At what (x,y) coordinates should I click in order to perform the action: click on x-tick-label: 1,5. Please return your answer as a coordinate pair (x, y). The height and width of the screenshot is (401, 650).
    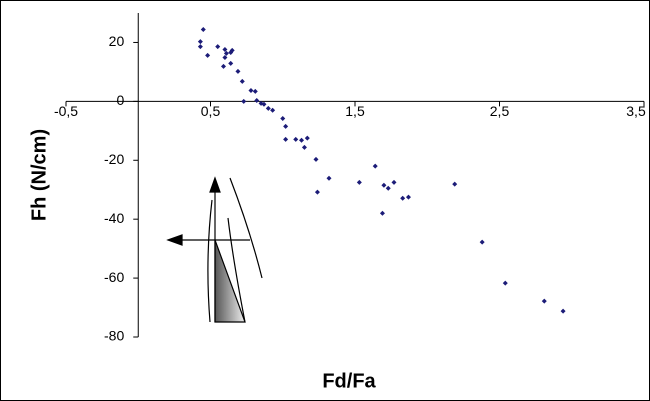
    Looking at the image, I should click on (355, 111).